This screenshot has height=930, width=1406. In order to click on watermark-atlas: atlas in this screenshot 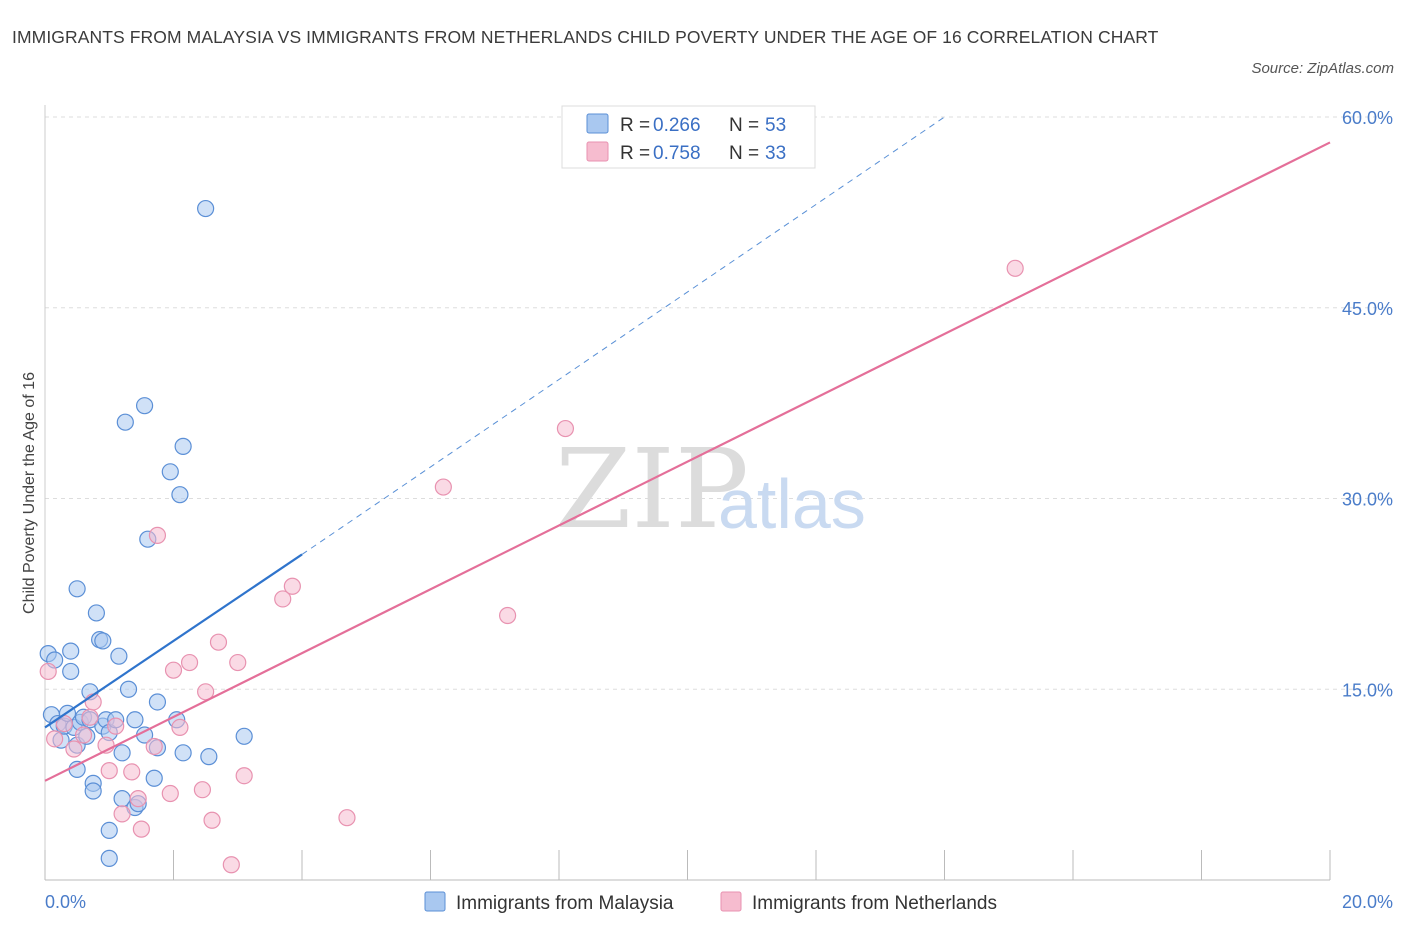, I will do `click(792, 504)`.